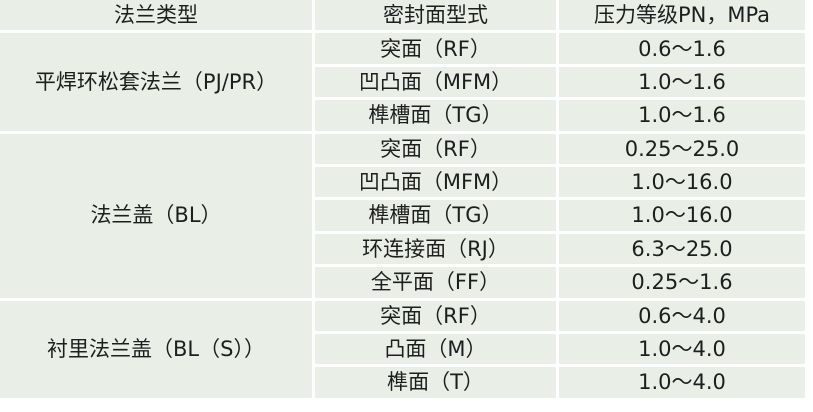 This screenshot has width=813, height=412. What do you see at coordinates (435, 382) in the screenshot?
I see `seal-face-cell: 榫面（T）` at bounding box center [435, 382].